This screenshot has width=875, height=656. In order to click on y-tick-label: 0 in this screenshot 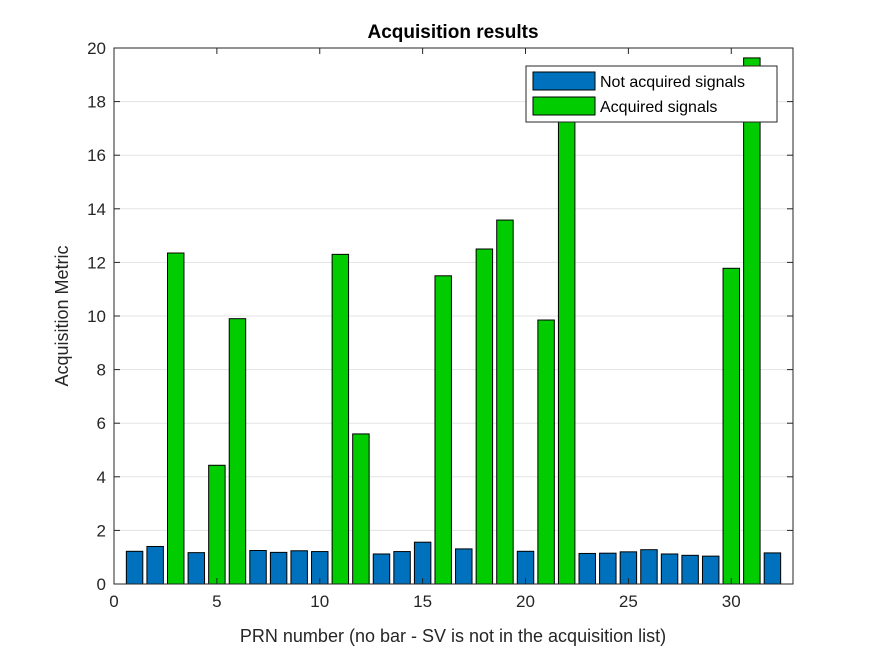, I will do `click(101, 584)`.